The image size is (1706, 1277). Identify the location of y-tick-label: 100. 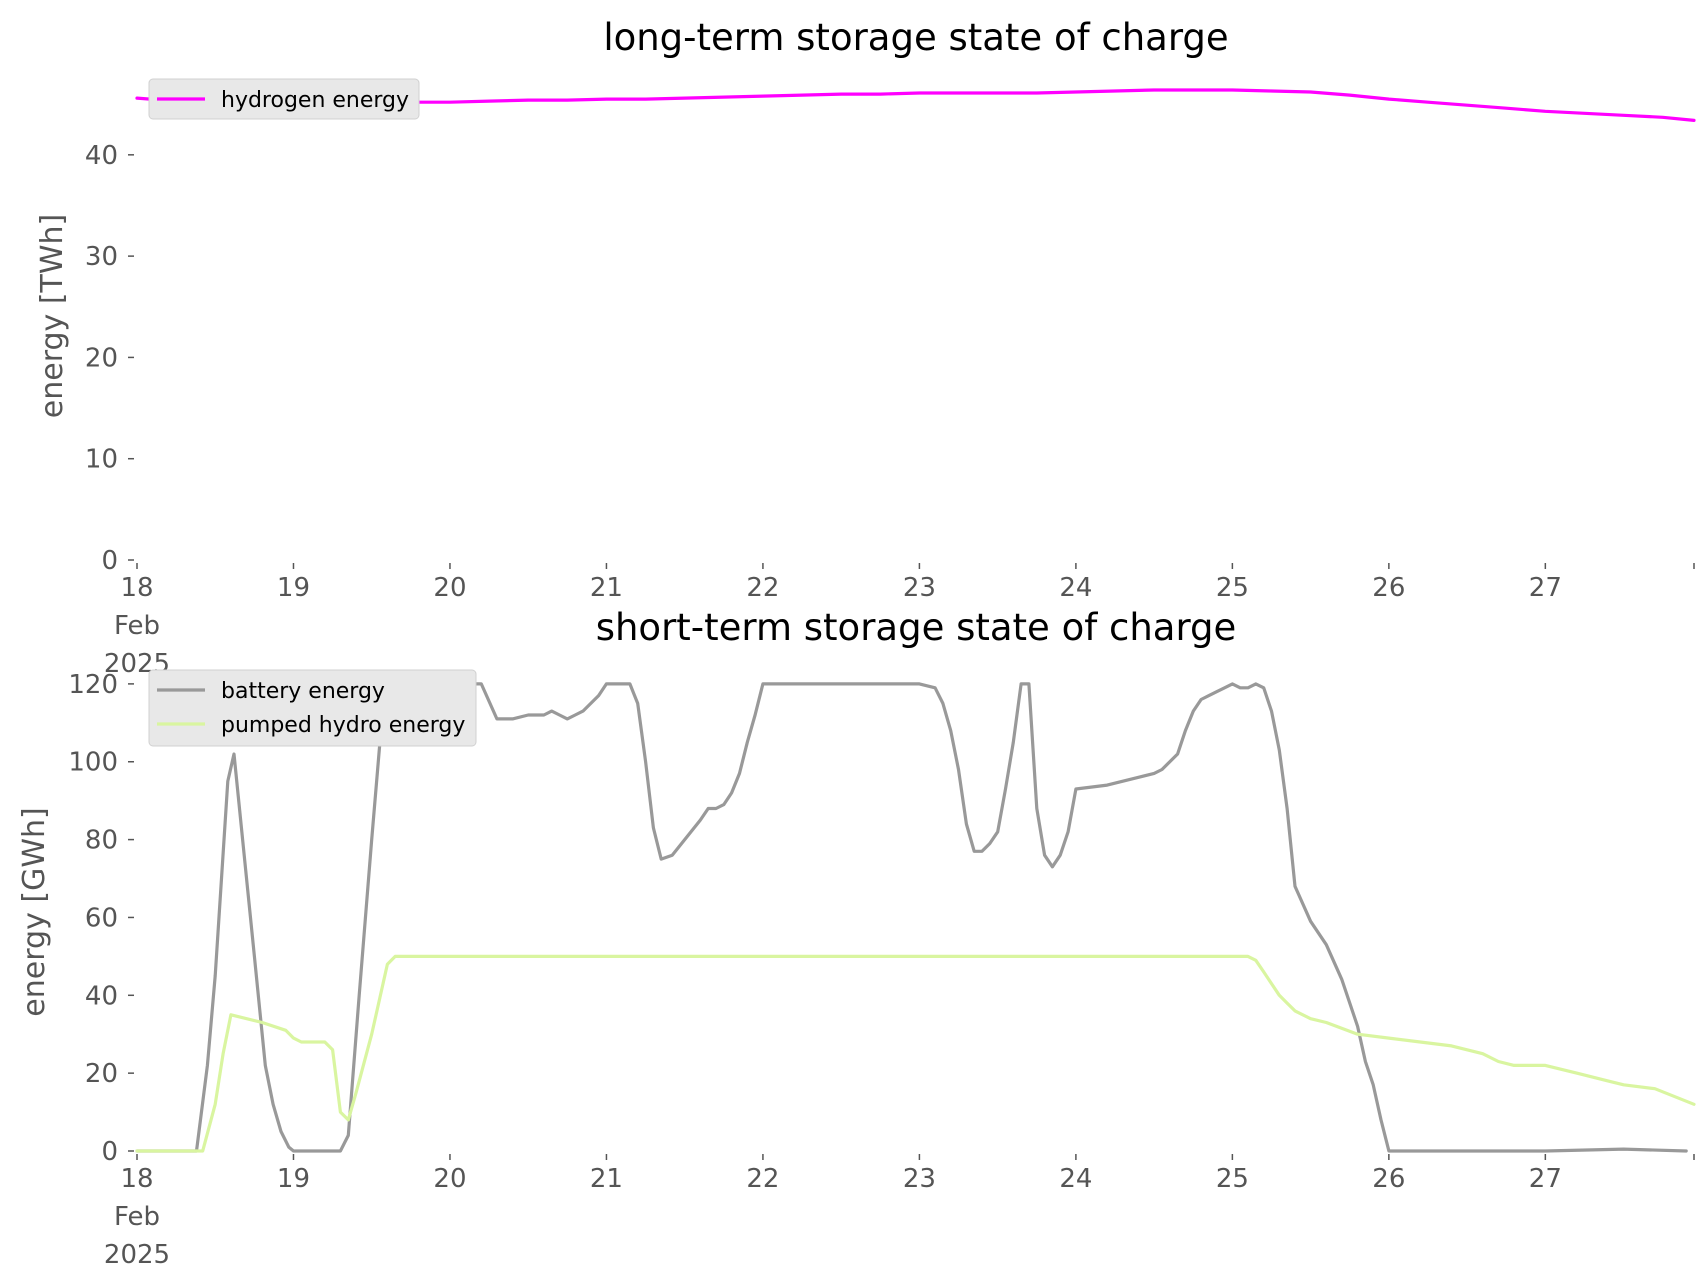
(93, 763).